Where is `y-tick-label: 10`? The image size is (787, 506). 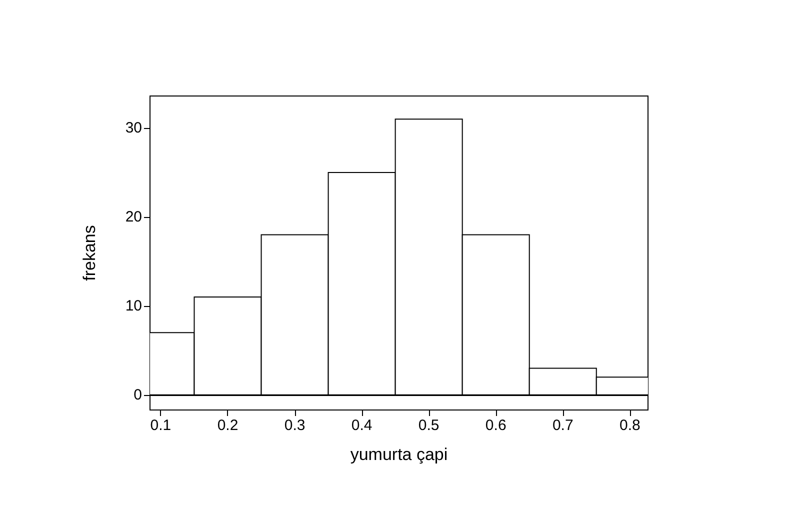 y-tick-label: 10 is located at coordinates (133, 305).